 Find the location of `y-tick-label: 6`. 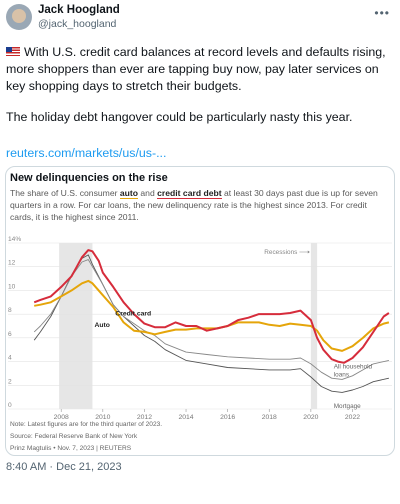

y-tick-label: 6 is located at coordinates (10, 334).